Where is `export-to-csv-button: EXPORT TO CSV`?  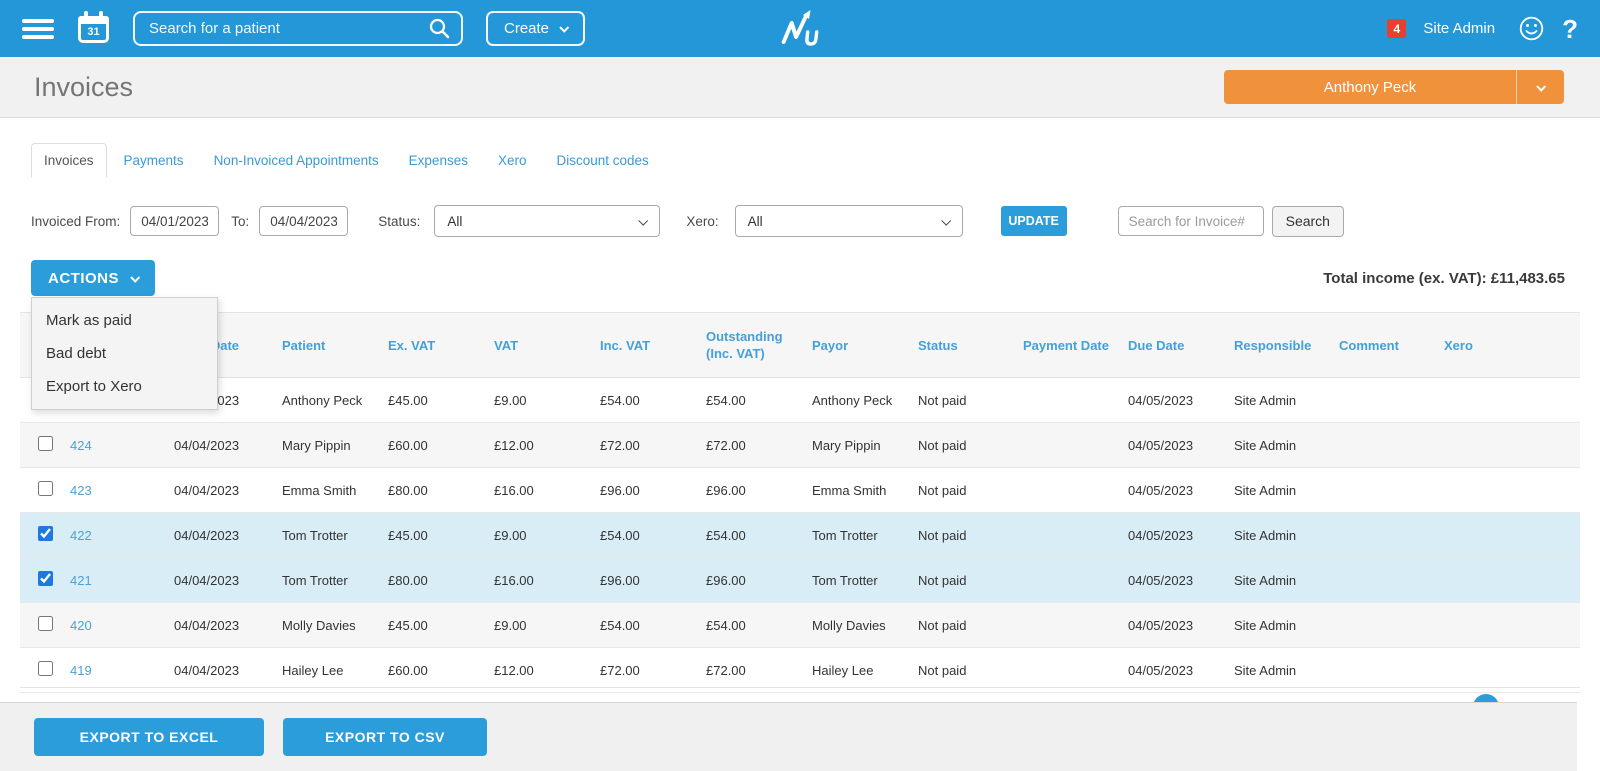 export-to-csv-button: EXPORT TO CSV is located at coordinates (385, 737).